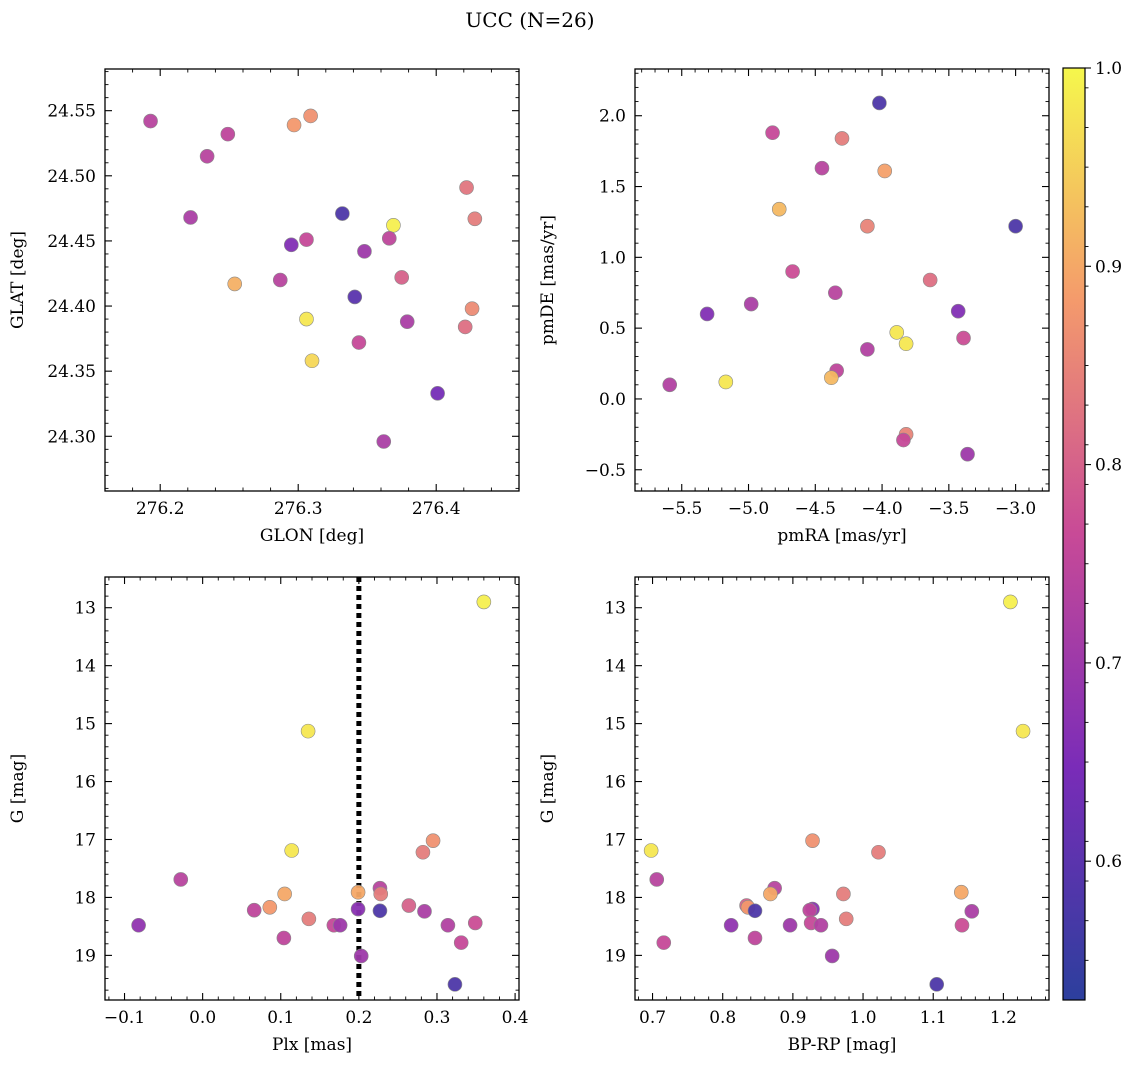 This screenshot has height=1068, width=1136. Describe the element at coordinates (1108, 69) in the screenshot. I see `colorbar-tick-label: 1.0` at that location.